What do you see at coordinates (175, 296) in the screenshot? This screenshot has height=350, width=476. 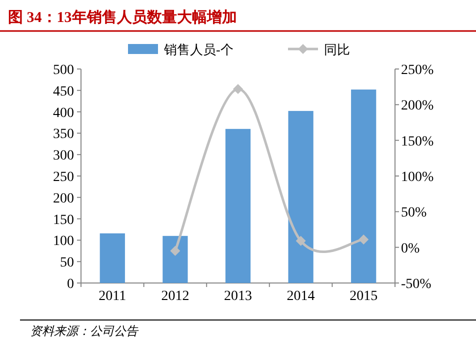 I see `x-tick-label: 2012` at bounding box center [175, 296].